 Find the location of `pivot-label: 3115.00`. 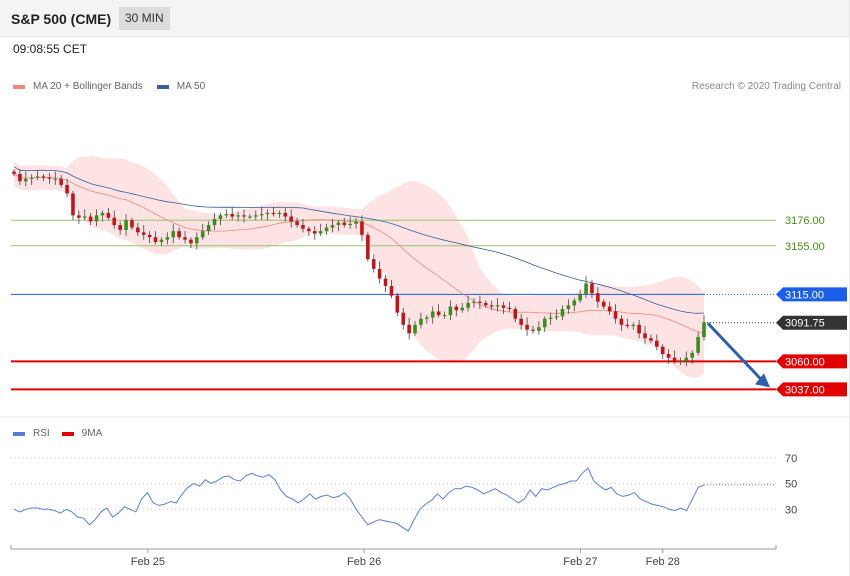

pivot-label: 3115.00 is located at coordinates (804, 295).